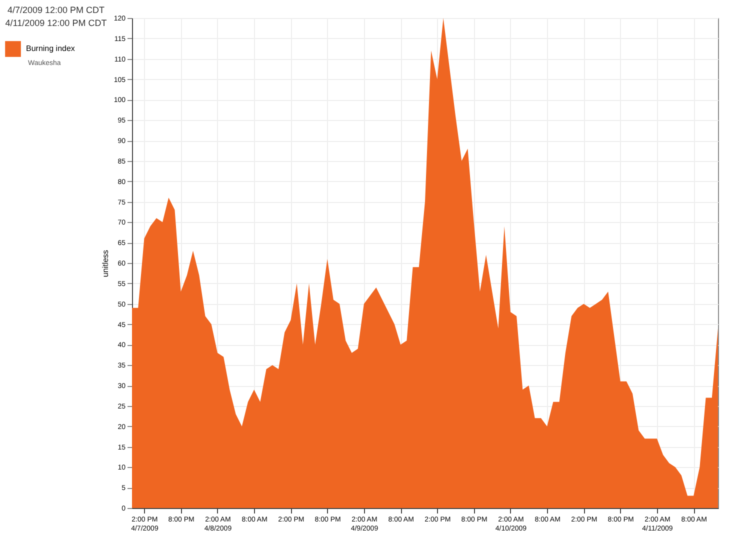 This screenshot has height=537, width=732. I want to click on text: 4/7/2009 12:00 PM CDT, so click(56, 10).